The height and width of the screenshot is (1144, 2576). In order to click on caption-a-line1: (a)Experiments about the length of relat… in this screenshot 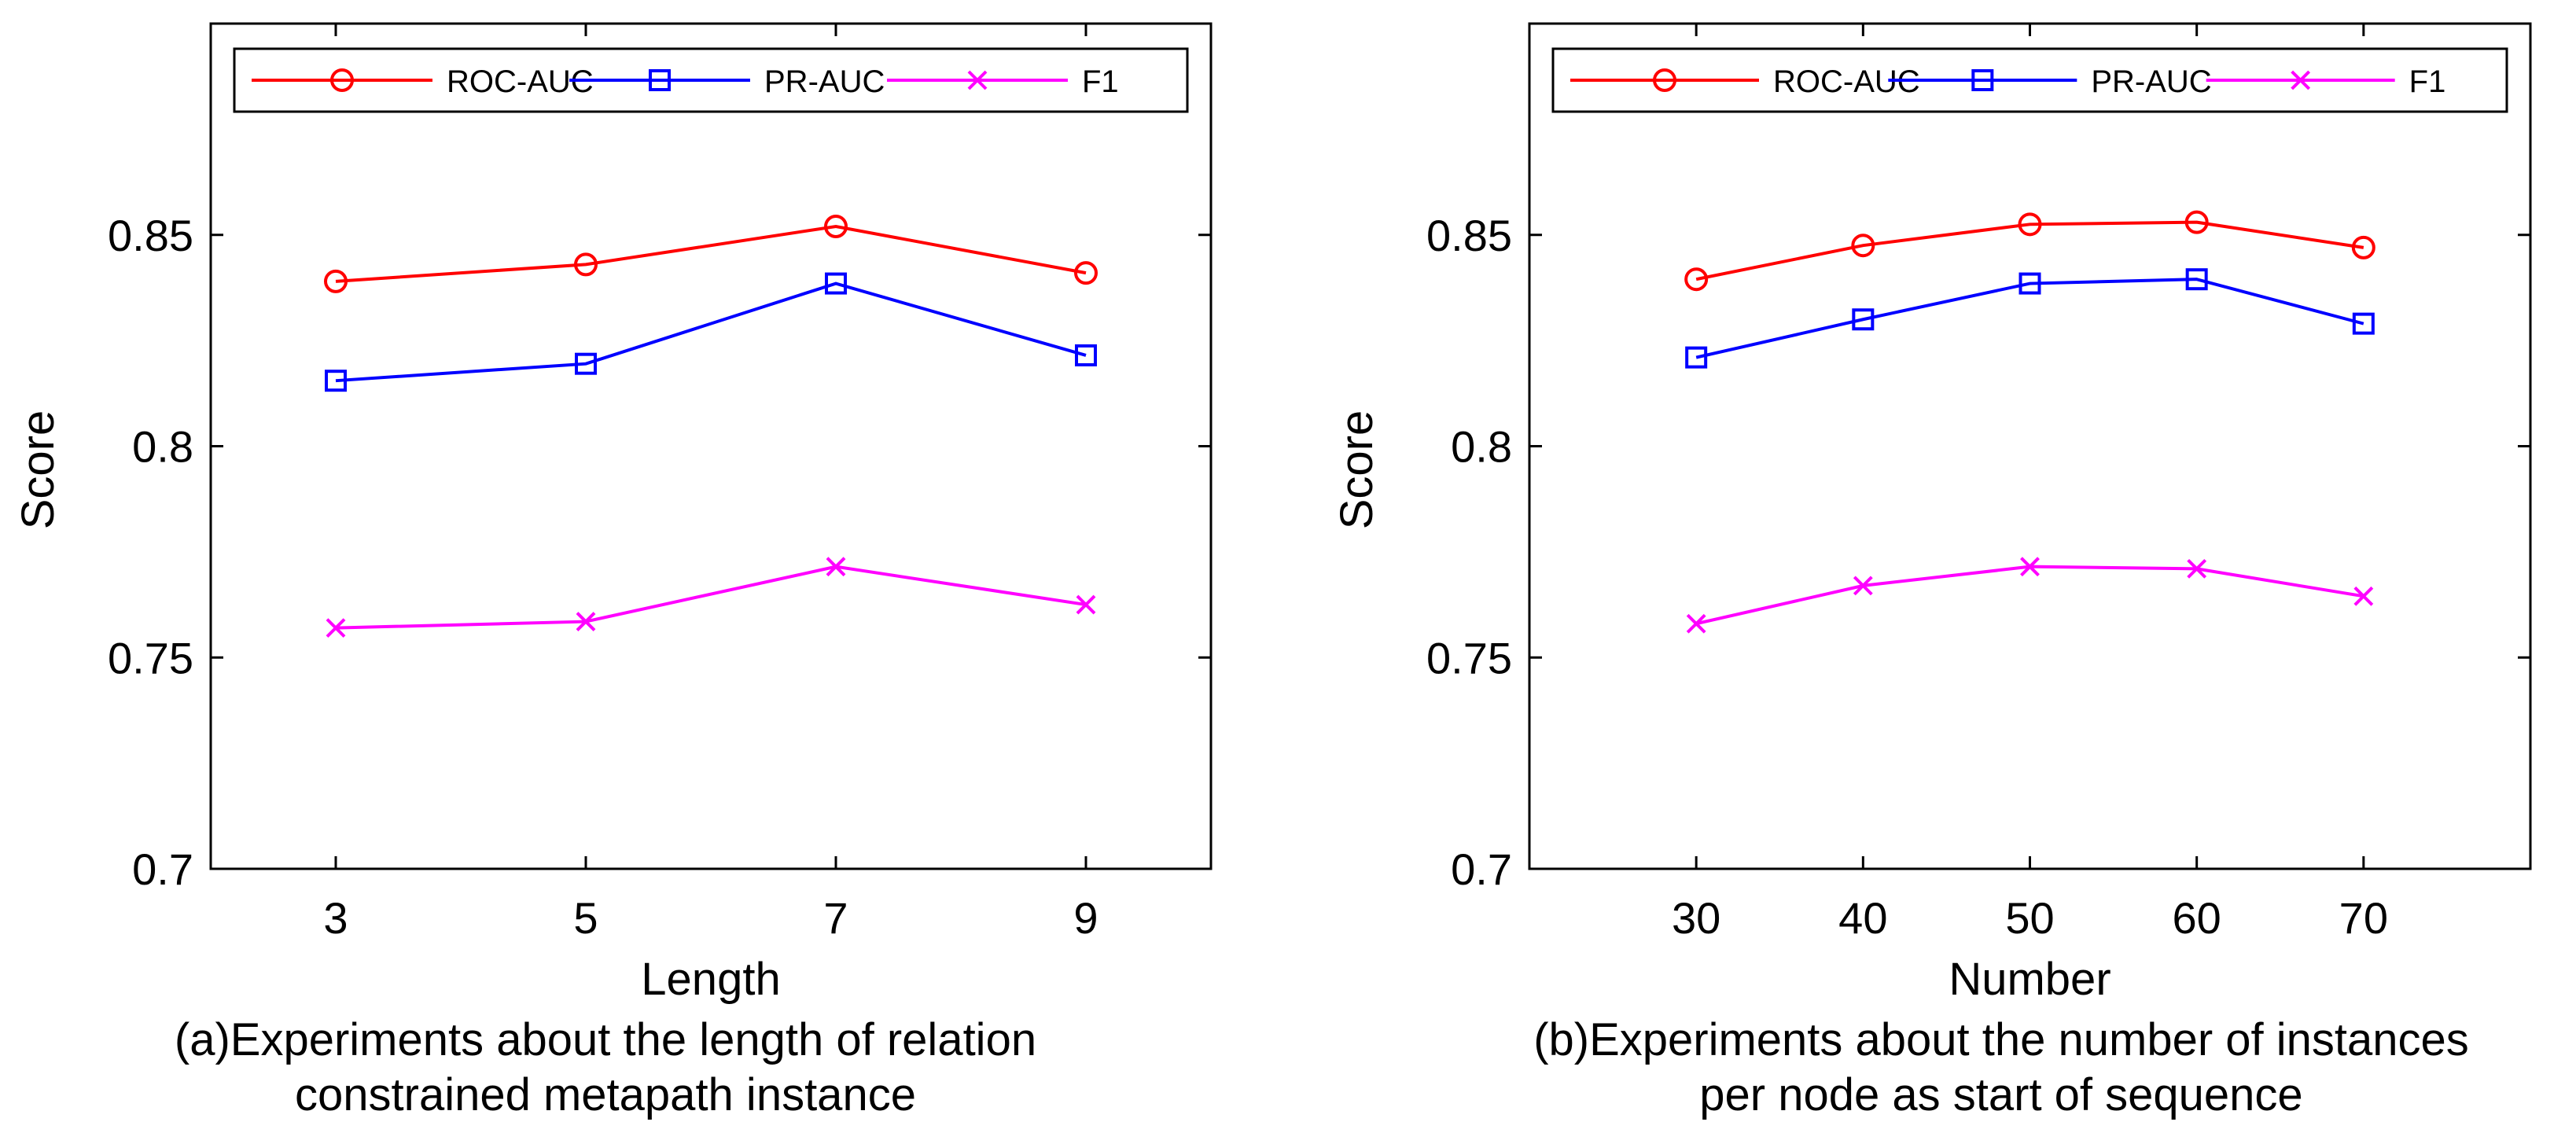, I will do `click(605, 1039)`.